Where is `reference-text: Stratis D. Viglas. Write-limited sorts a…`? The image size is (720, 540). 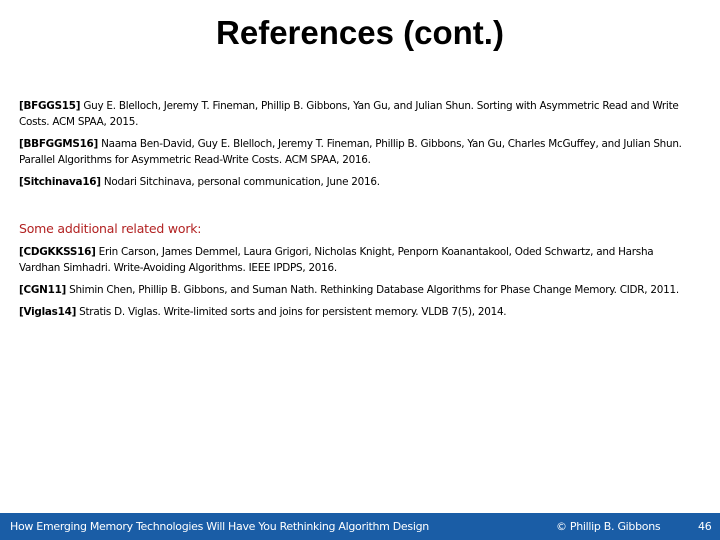
reference-text: Stratis D. Viglas. Write-limited sorts a… is located at coordinates (293, 312).